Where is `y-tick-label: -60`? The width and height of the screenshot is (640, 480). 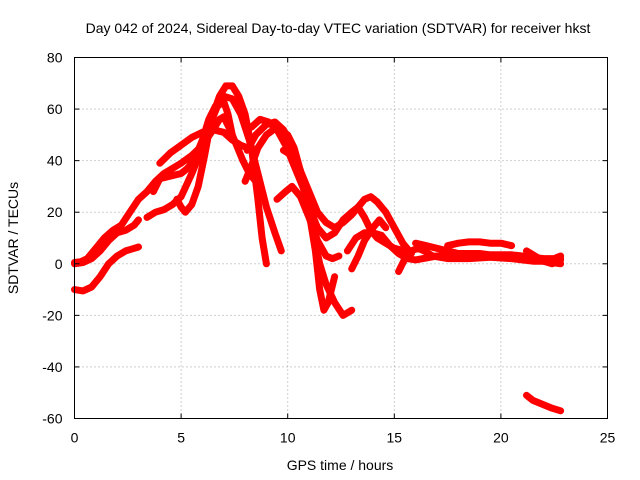 y-tick-label: -60 is located at coordinates (52, 419).